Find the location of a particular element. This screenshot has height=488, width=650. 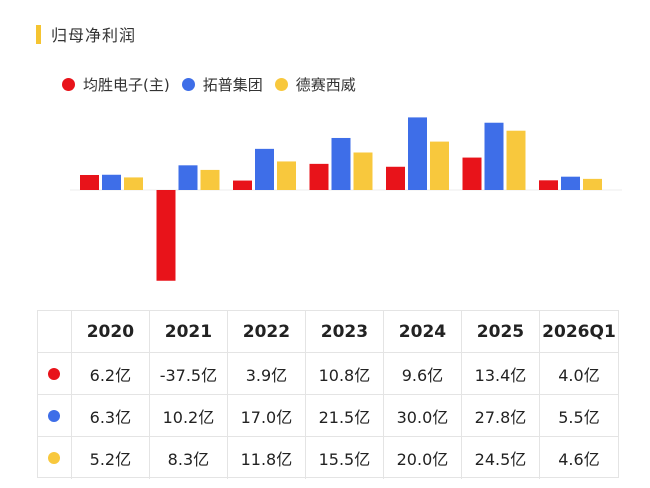

table-cell: 3.9亿 is located at coordinates (267, 373).